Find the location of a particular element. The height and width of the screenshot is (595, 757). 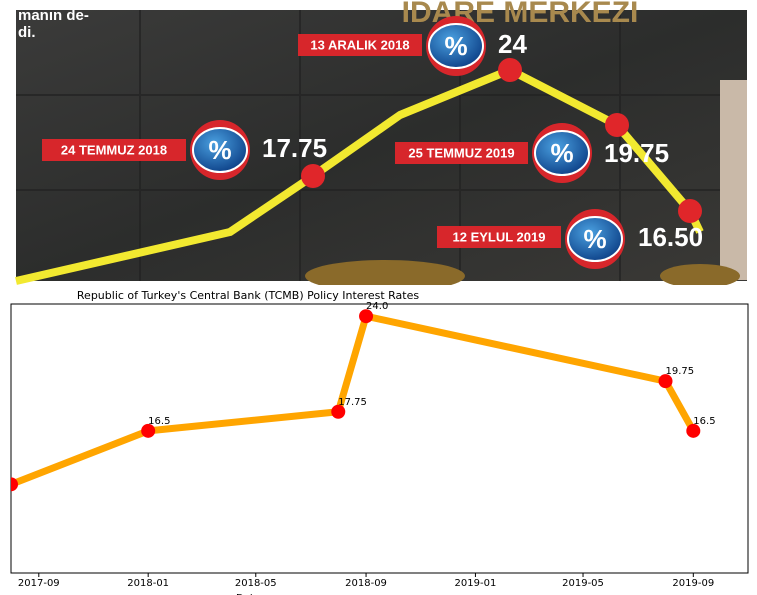

rate-label: 16.50 is located at coordinates (670, 237).